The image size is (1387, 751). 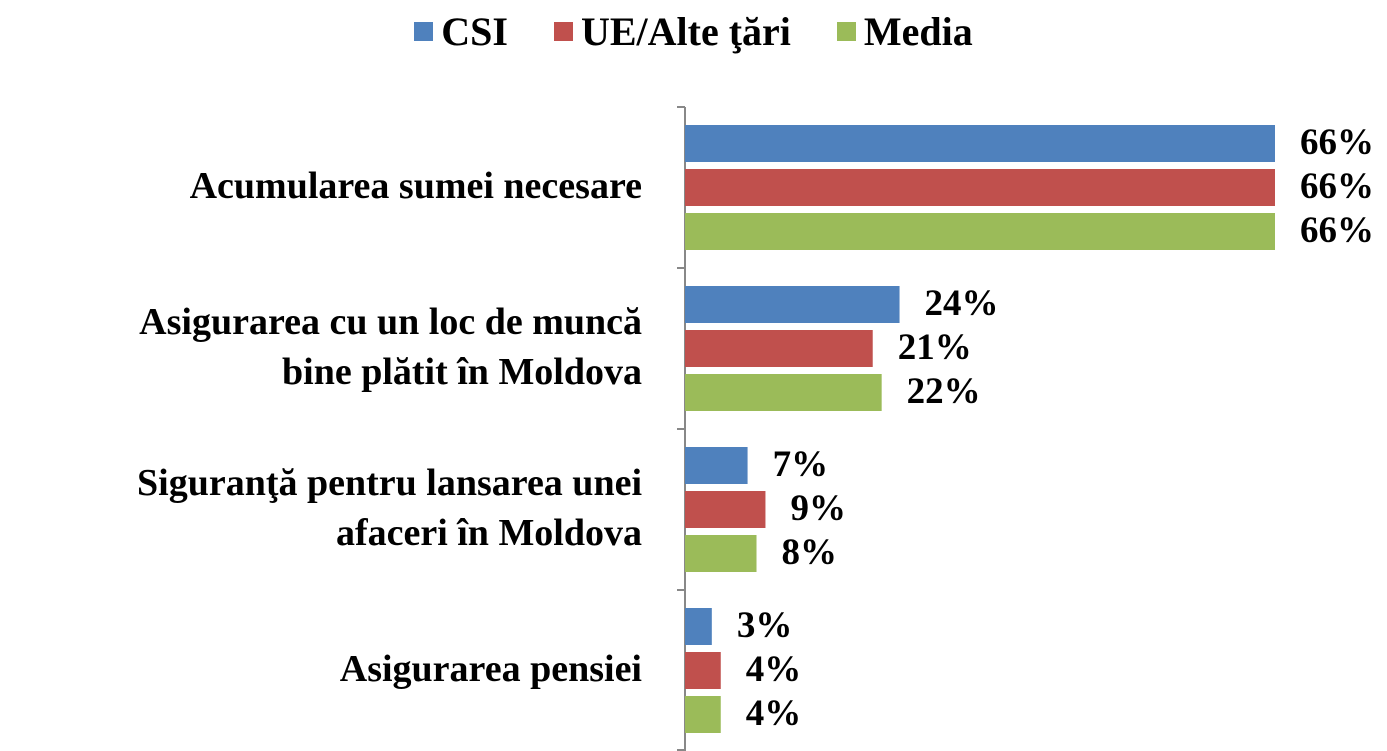 I want to click on category-label: Acumularea sumei necesare, so click(x=415, y=186).